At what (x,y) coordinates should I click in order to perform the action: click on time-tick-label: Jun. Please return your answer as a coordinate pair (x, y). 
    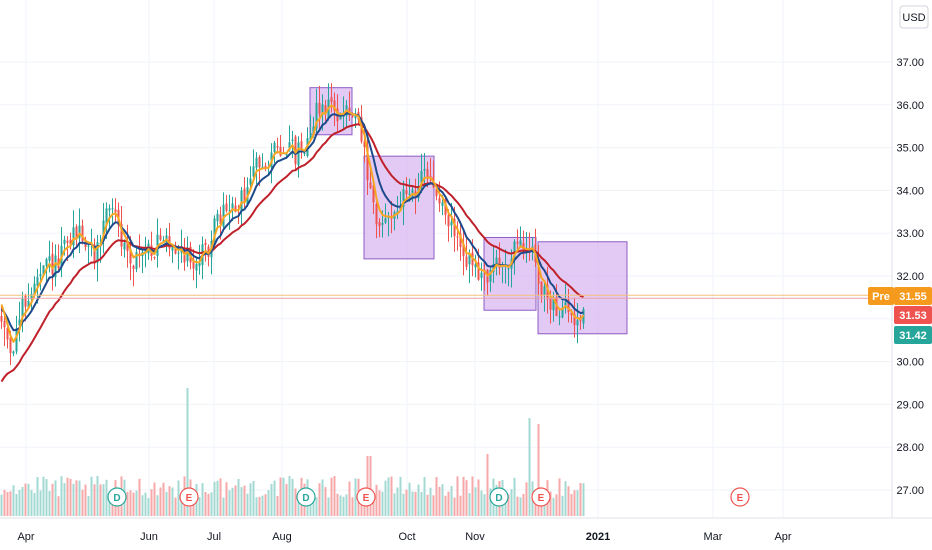
    Looking at the image, I should click on (149, 537).